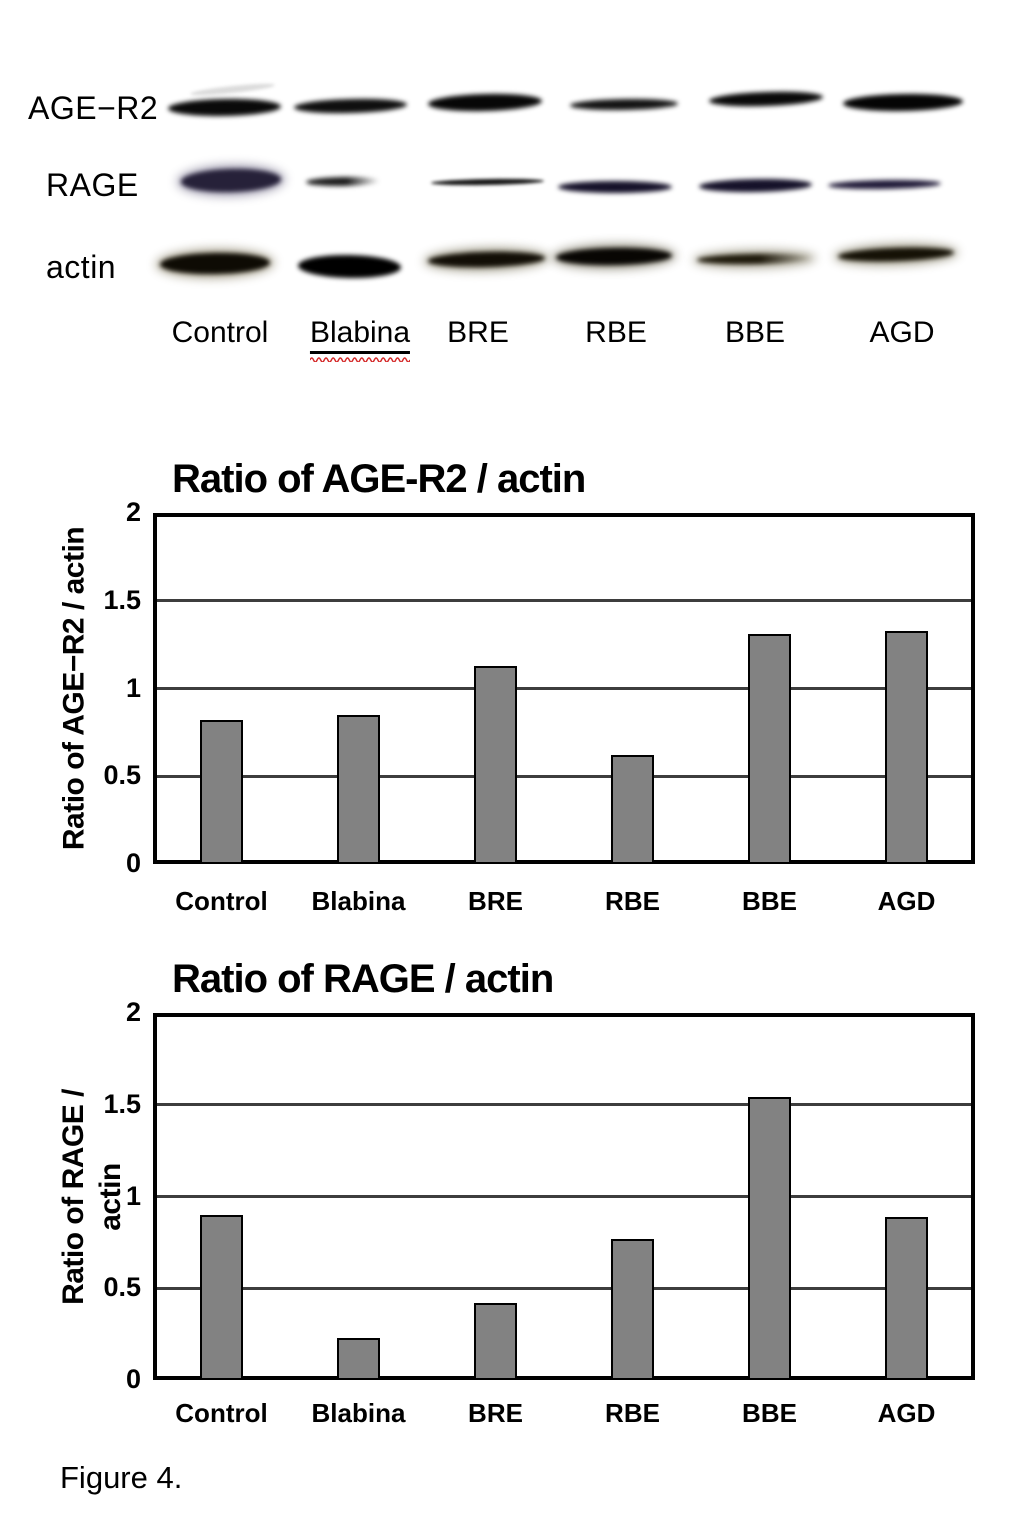  Describe the element at coordinates (360, 359) in the screenshot. I see `spellcheck-squiggle-icon` at that location.